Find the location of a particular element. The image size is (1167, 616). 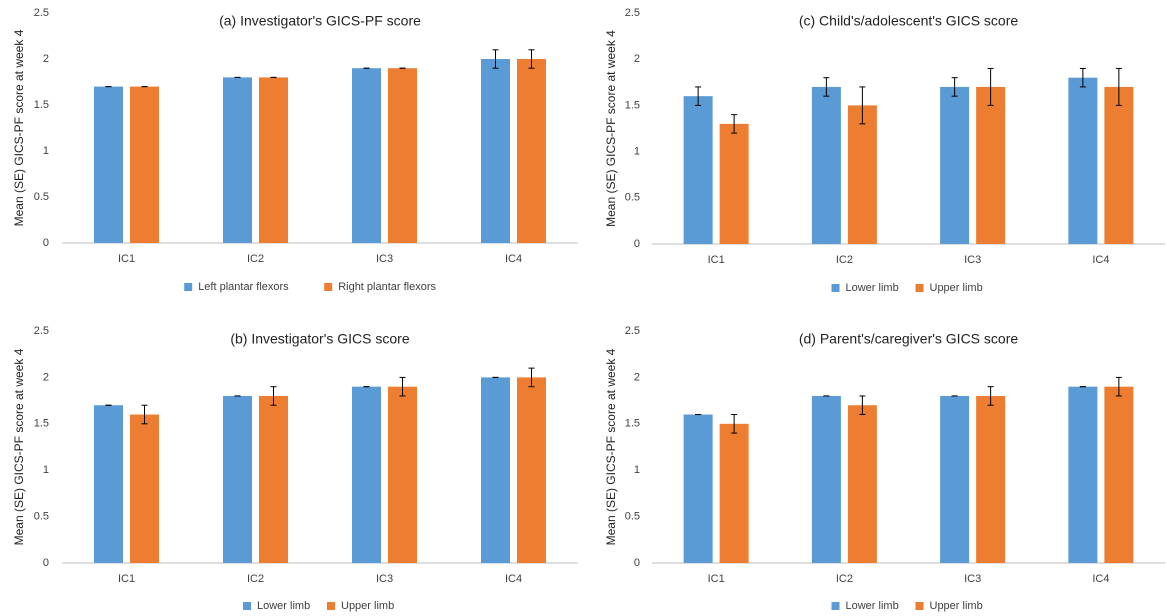

chart-title: (a) Investigator's GICS-PF score is located at coordinates (320, 21).